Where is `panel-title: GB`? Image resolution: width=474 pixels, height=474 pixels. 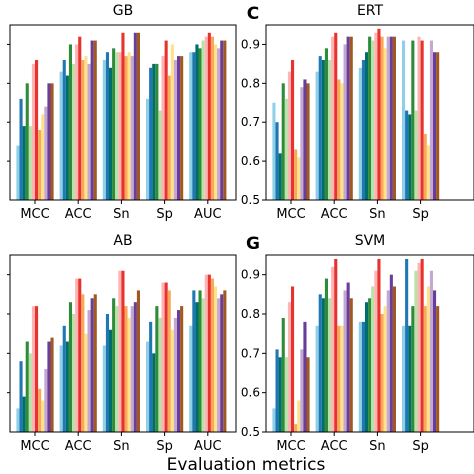
panel-title: GB is located at coordinates (123, 11).